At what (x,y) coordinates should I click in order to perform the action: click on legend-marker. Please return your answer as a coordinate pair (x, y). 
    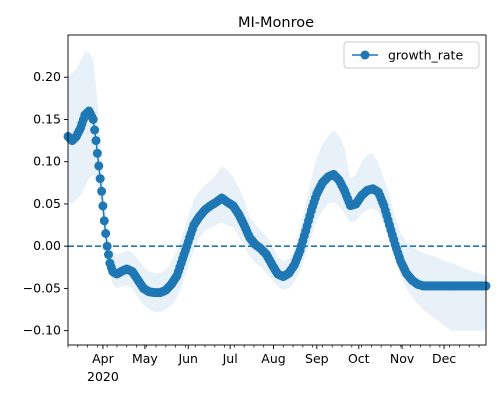
    Looking at the image, I should click on (365, 55).